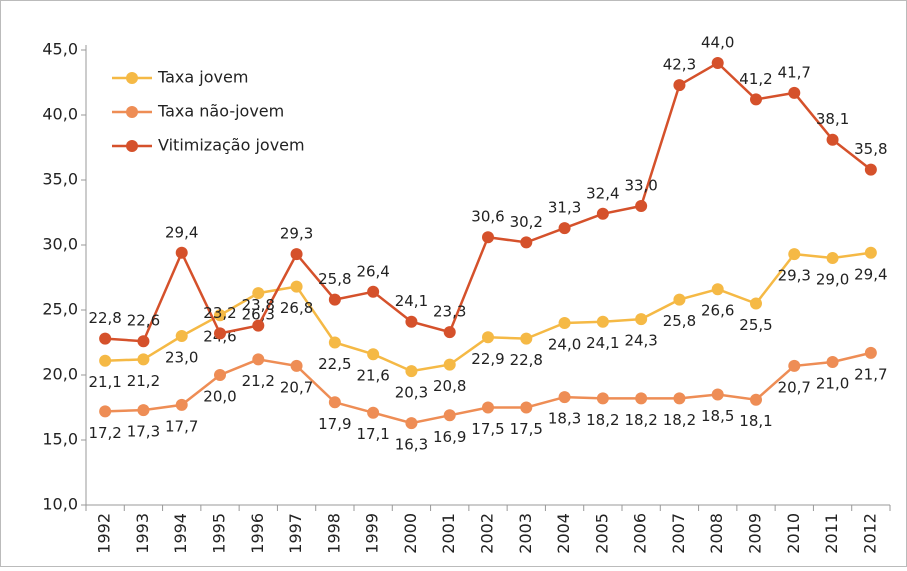 The image size is (907, 571). I want to click on x-tick-label: 2002, so click(487, 533).